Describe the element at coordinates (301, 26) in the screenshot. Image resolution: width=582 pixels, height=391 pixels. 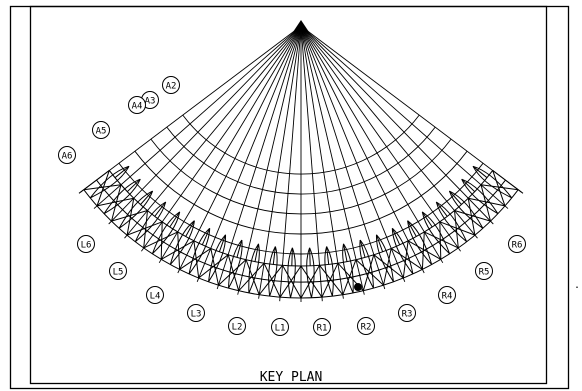
I see `apex-marker` at that location.